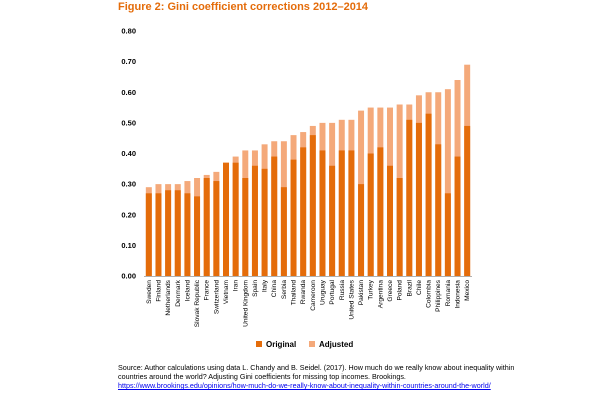  I want to click on y-tick-label: 0.00, so click(128, 276).